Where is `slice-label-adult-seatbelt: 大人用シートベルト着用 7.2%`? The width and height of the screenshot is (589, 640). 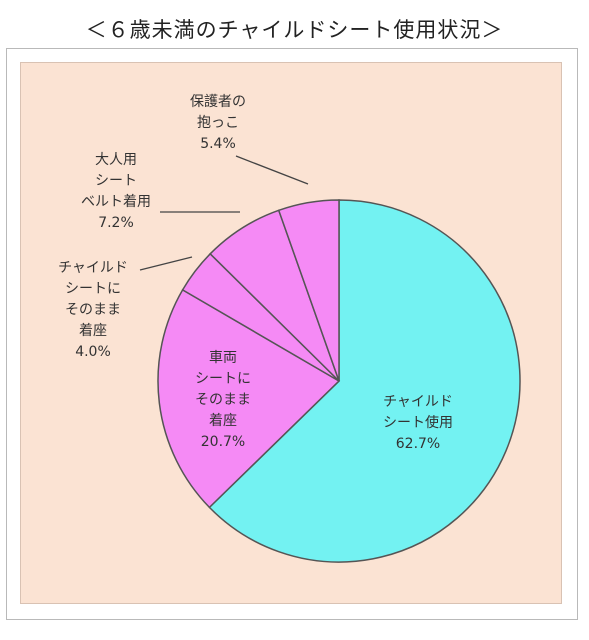
slice-label-adult-seatbelt: 大人用シートベルト着用 7.2% is located at coordinates (116, 192).